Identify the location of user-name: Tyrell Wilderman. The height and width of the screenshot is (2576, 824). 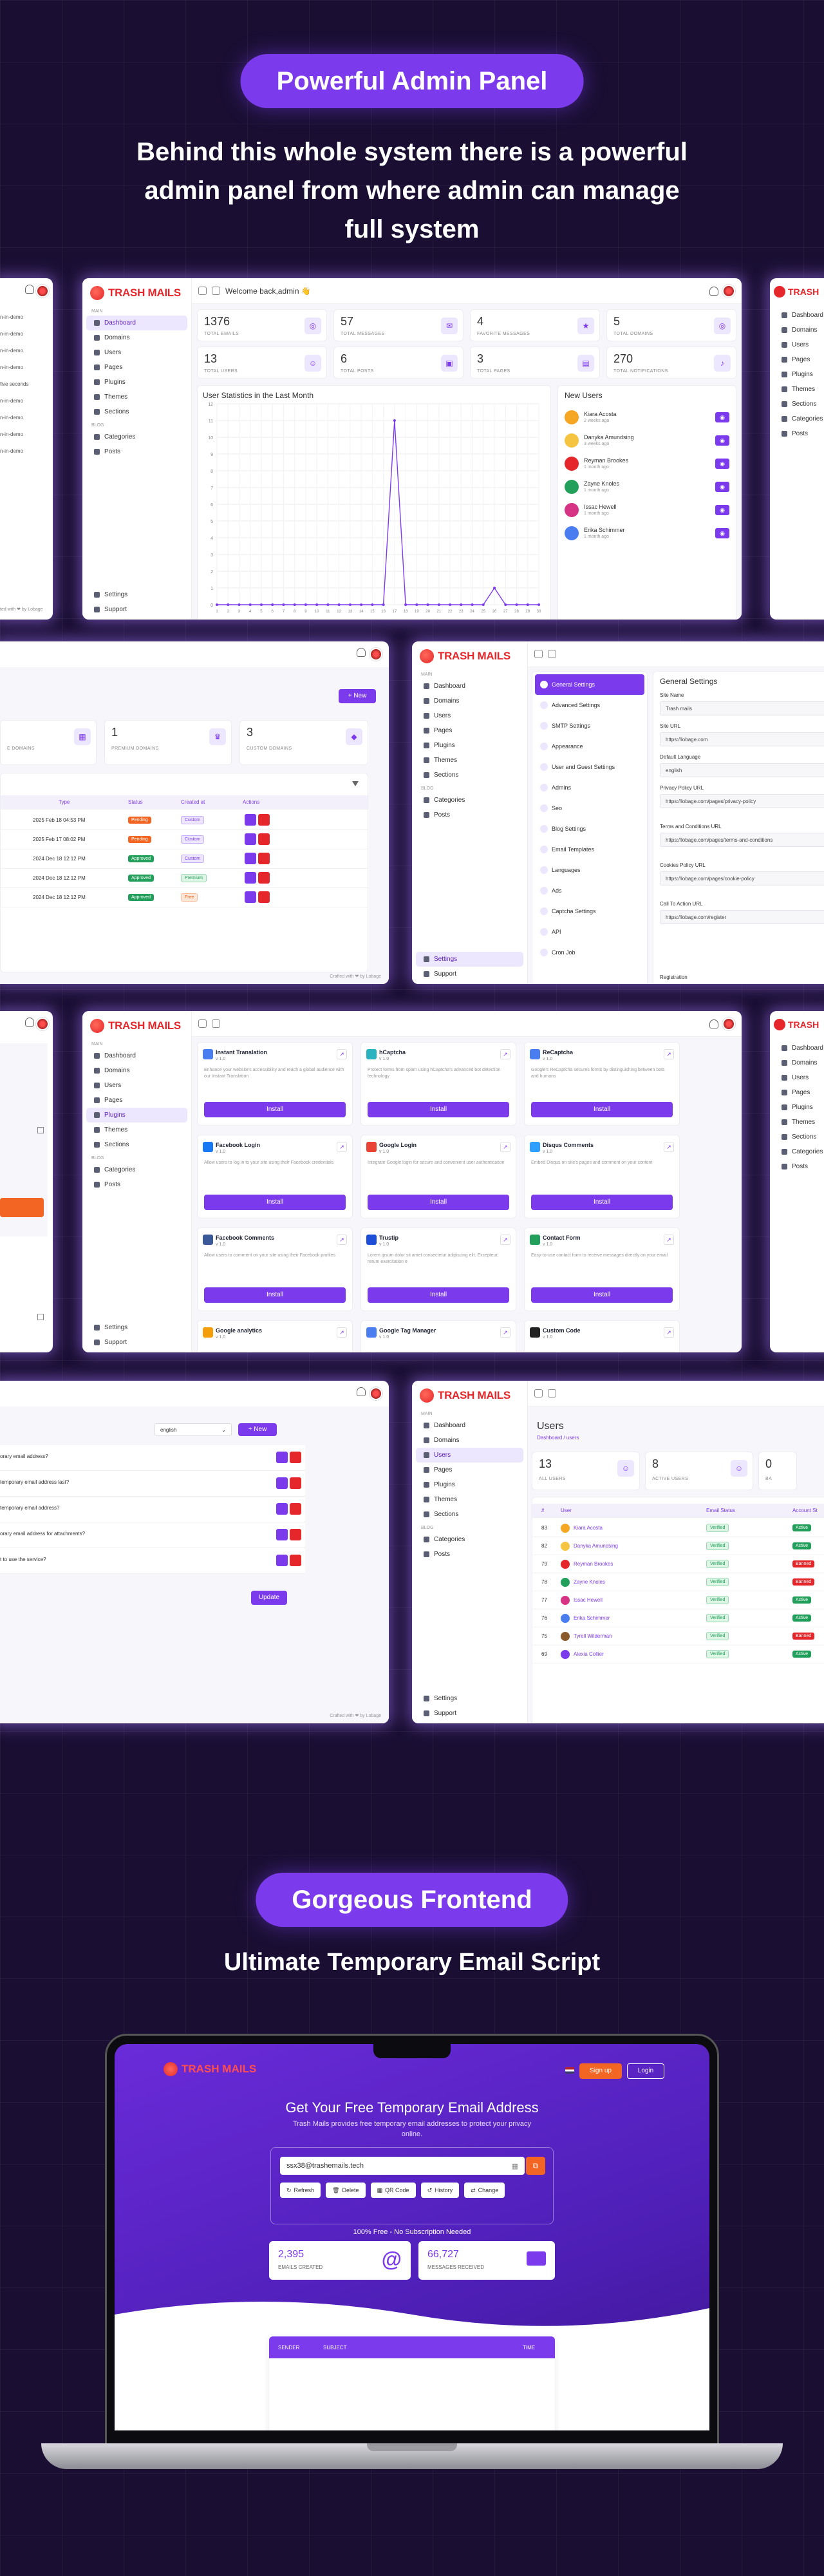
(593, 1636).